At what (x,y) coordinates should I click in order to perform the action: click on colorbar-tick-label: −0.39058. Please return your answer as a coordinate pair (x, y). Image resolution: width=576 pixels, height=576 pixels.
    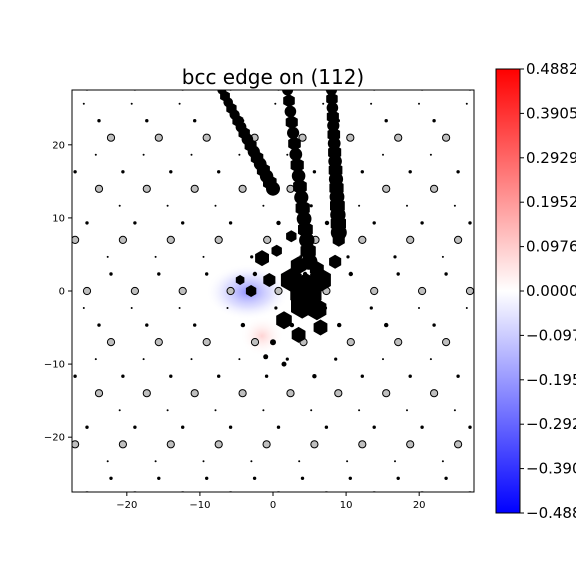
    Looking at the image, I should click on (551, 469).